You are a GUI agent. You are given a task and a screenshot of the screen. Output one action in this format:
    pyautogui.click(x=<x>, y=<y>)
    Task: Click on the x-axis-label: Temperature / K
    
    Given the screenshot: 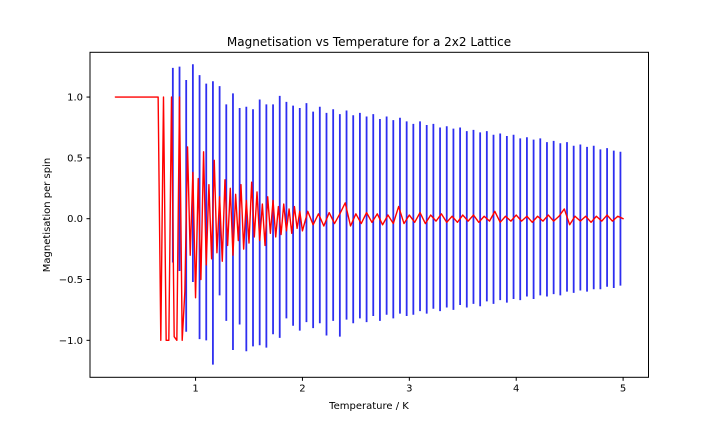 What is the action you would take?
    pyautogui.click(x=368, y=406)
    